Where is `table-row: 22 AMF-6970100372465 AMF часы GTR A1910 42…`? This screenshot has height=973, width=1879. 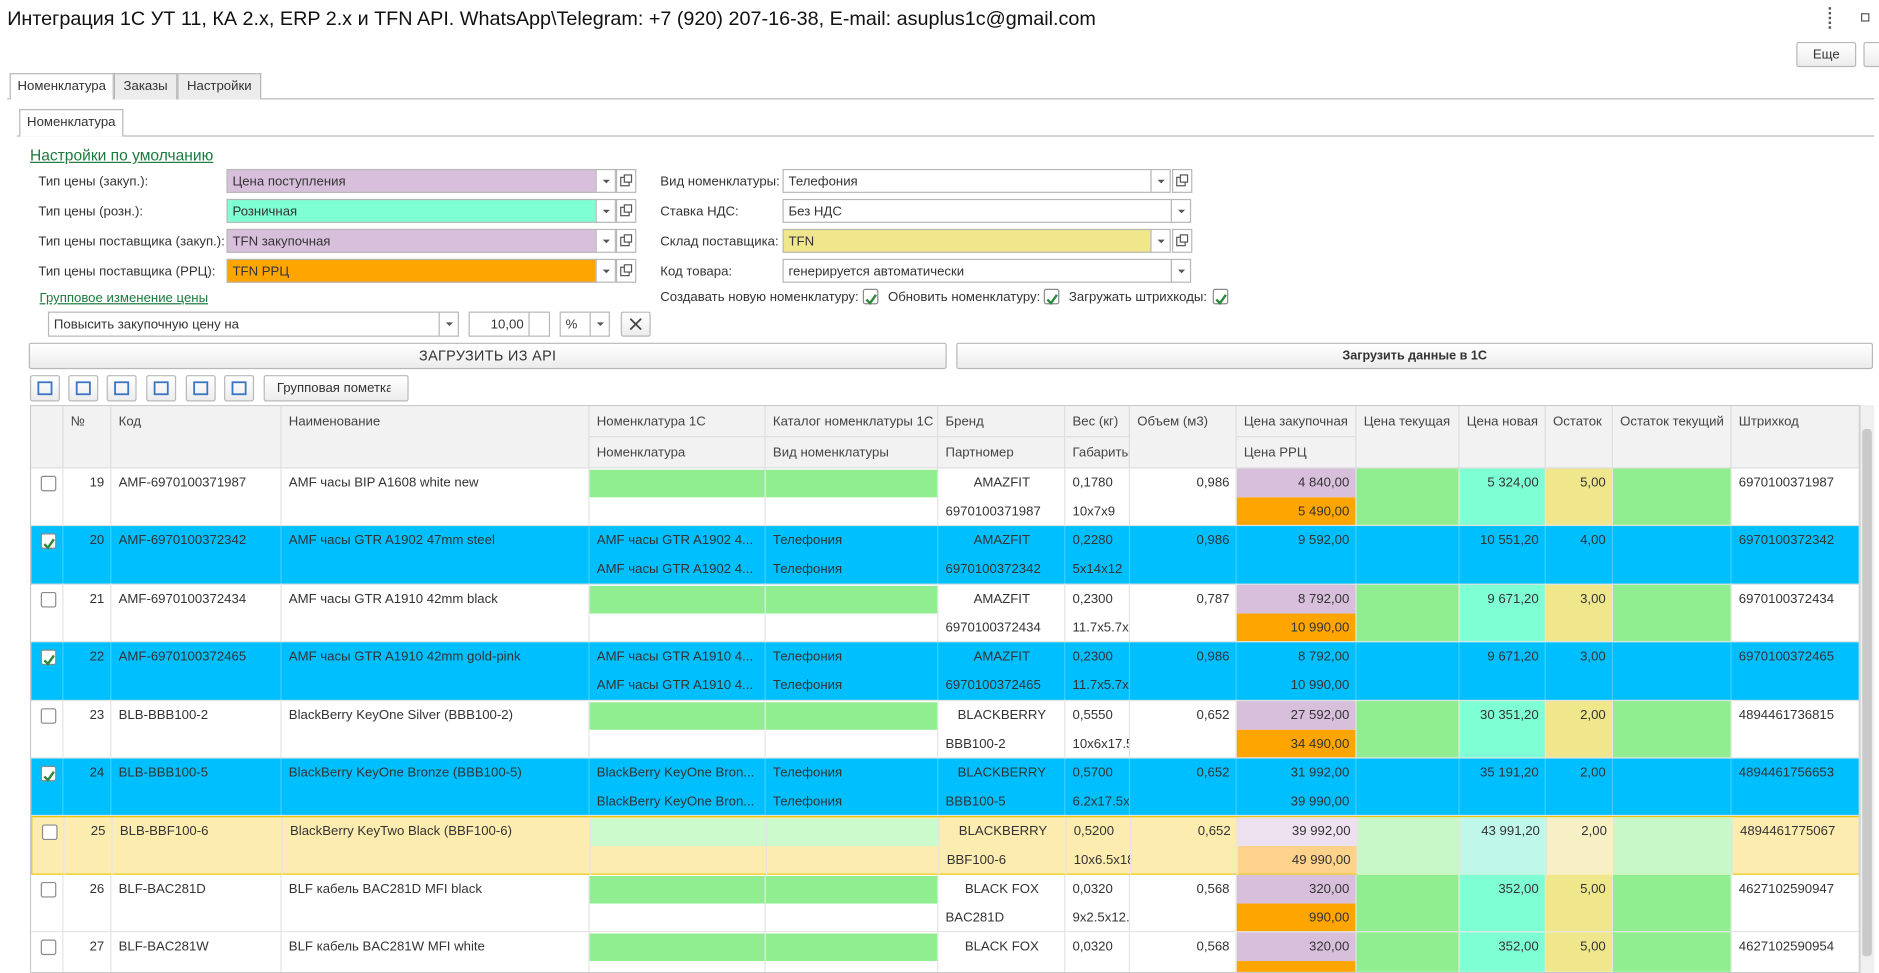
table-row: 22 AMF-6970100372465 AMF часы GTR A1910 42… is located at coordinates (945, 671).